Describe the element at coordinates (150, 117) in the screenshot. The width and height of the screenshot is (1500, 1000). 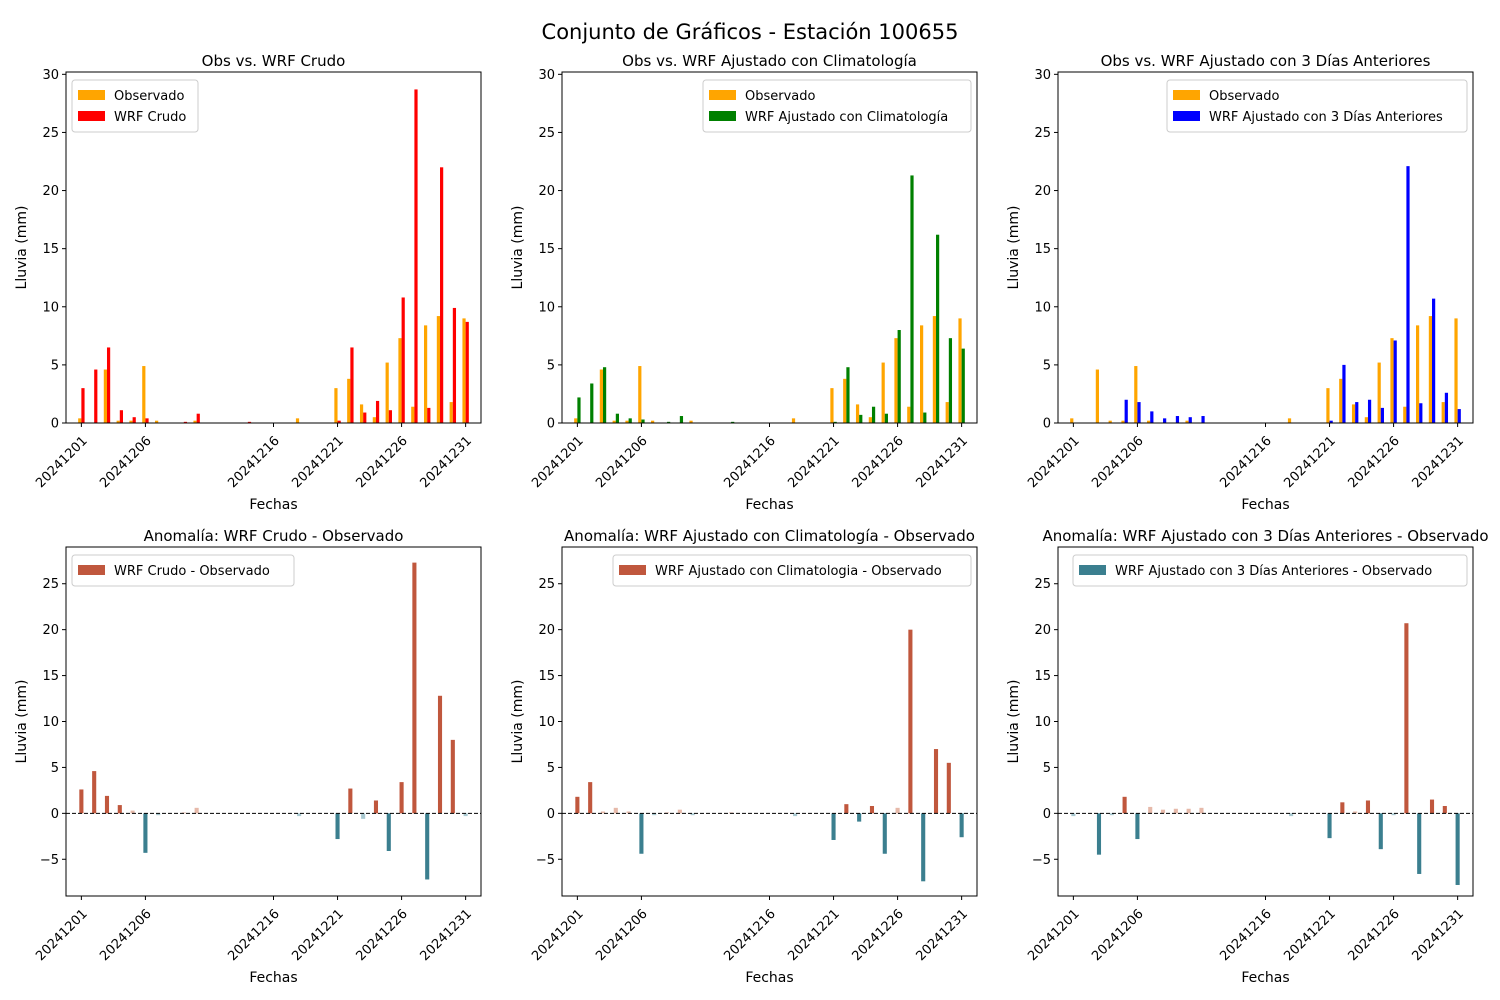
I see `legend-label: WRF Crudo` at that location.